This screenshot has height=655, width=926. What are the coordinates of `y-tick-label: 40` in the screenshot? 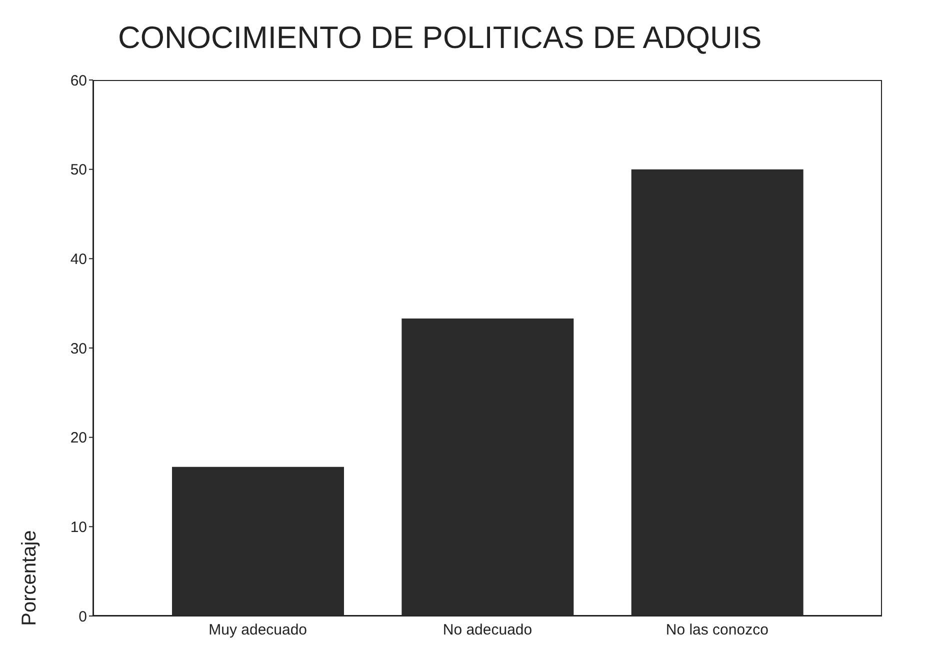 It's located at (78, 259).